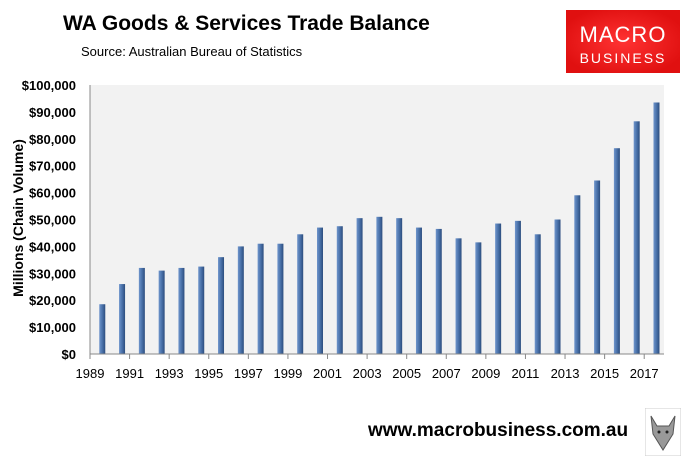 Image resolution: width=690 pixels, height=461 pixels. Describe the element at coordinates (327, 373) in the screenshot. I see `x-tick-label: 2001` at that location.